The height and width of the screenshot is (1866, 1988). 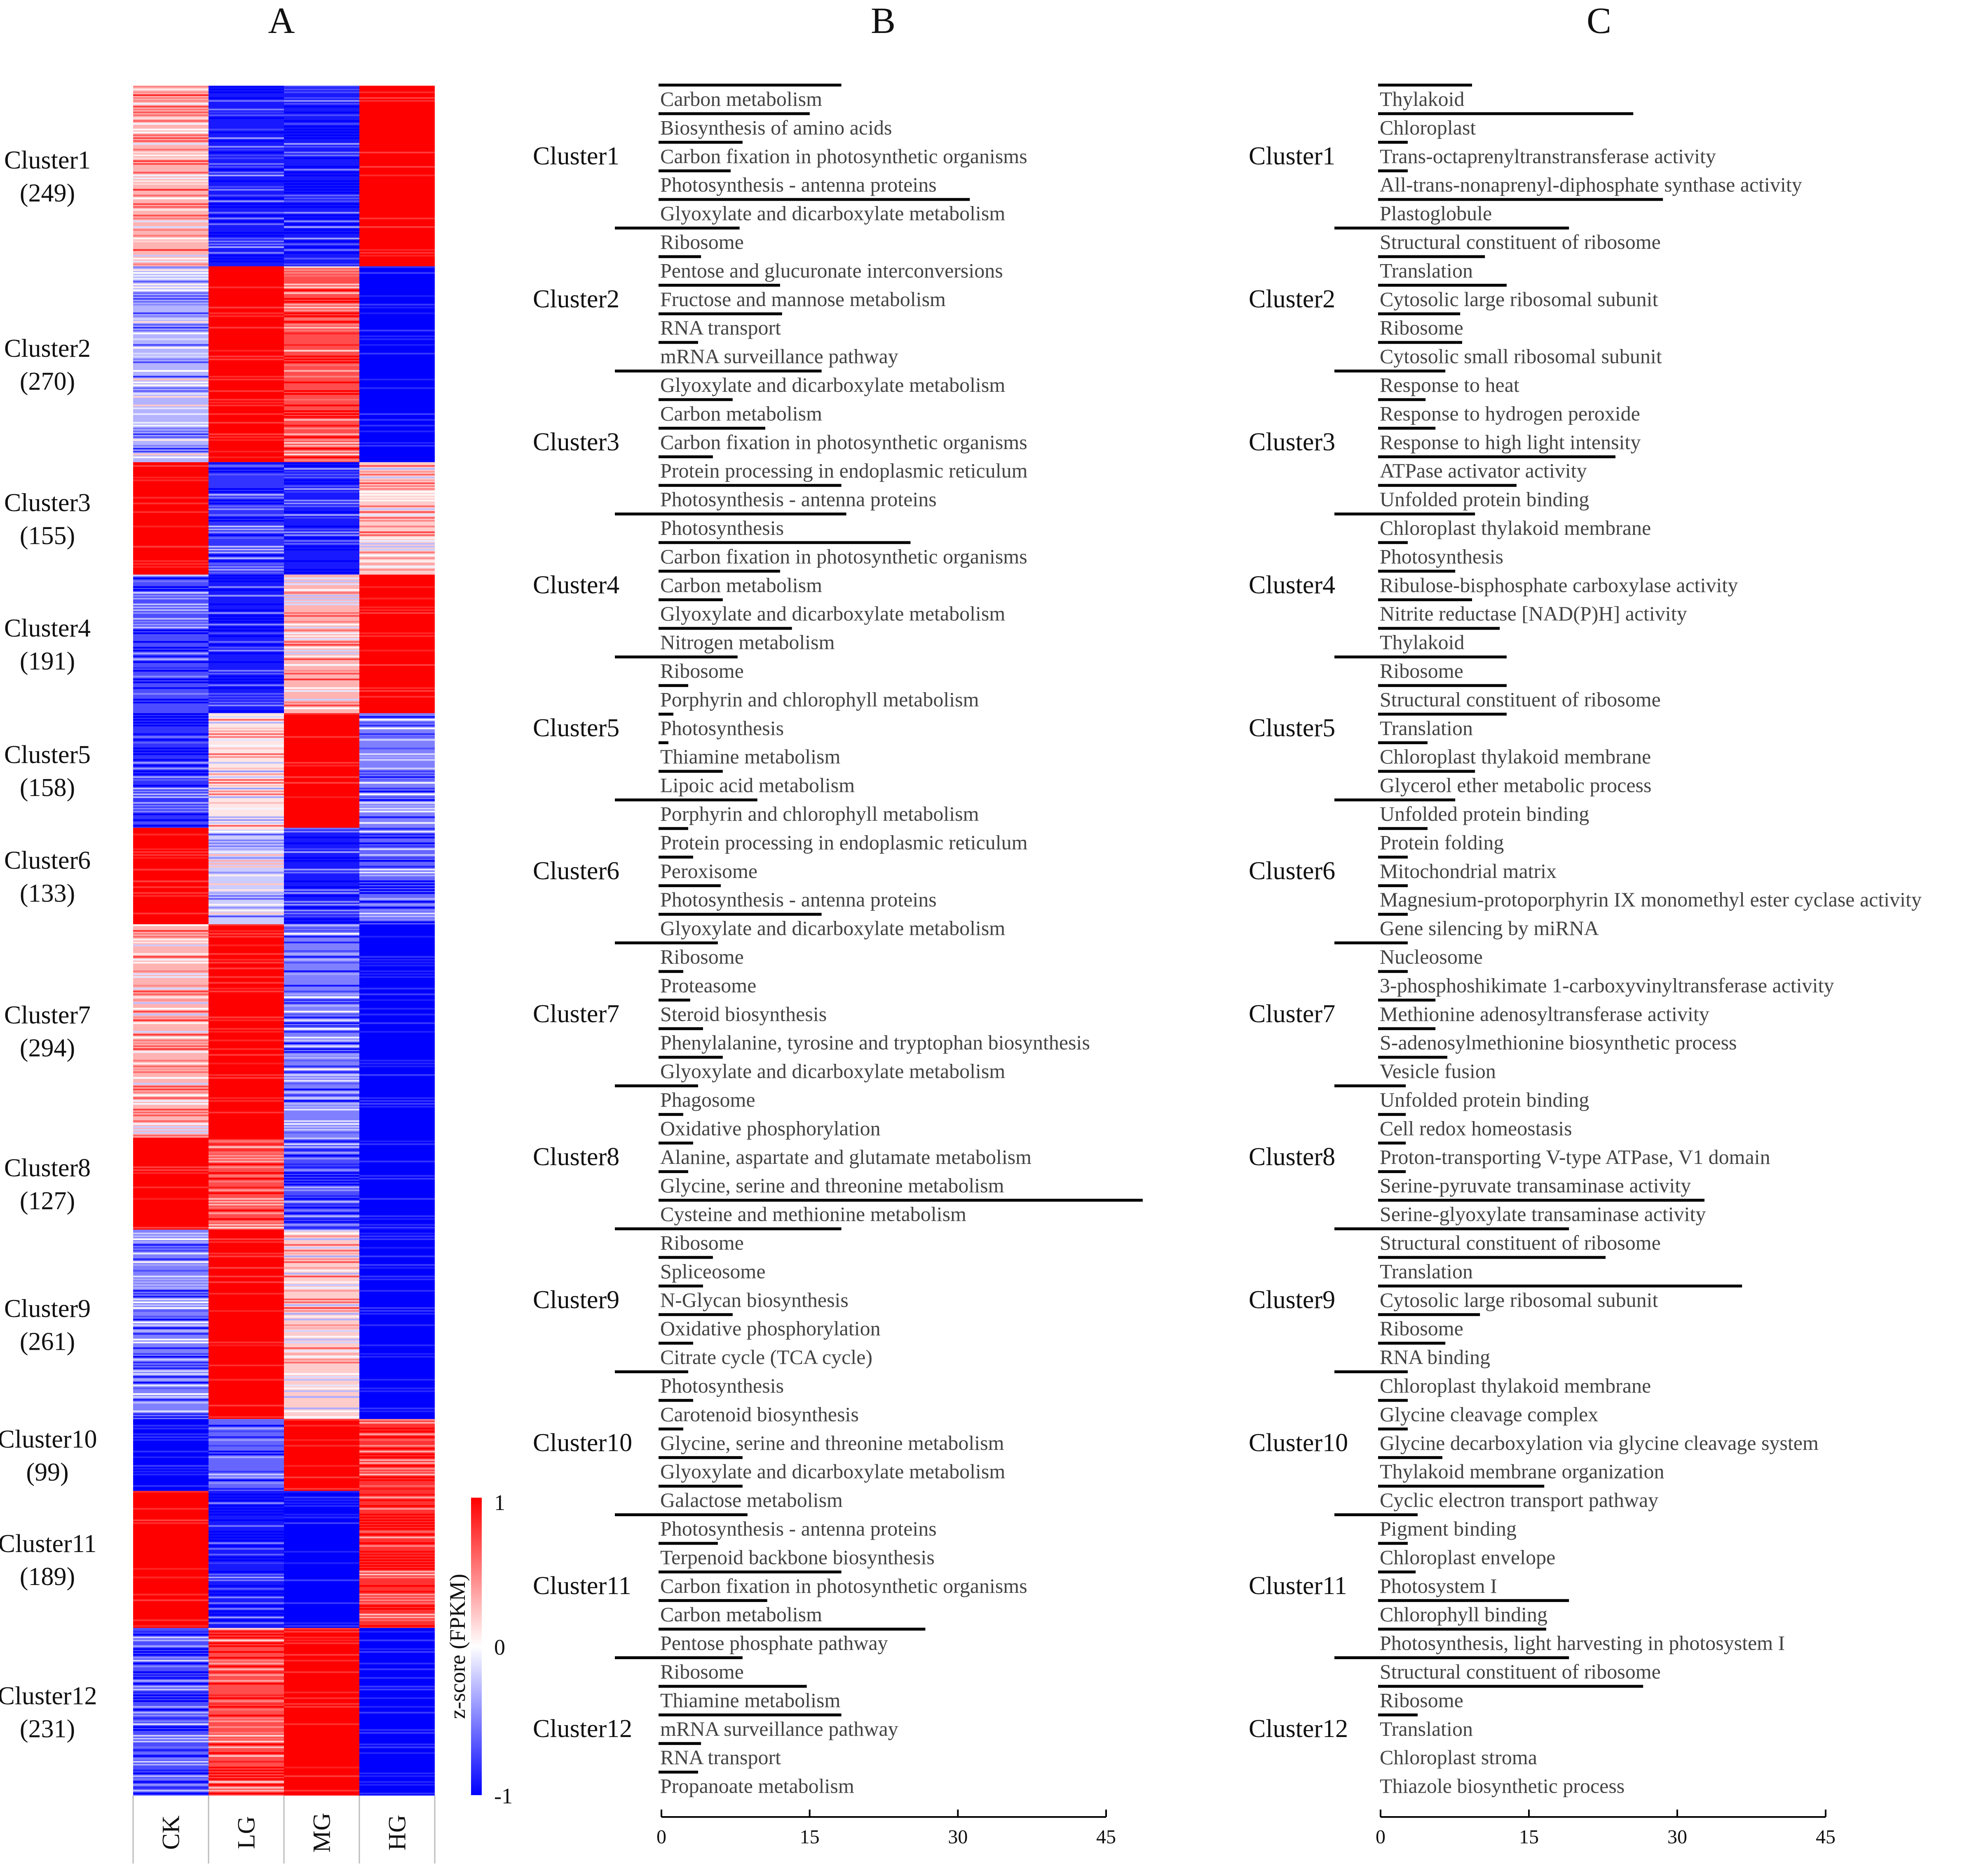 What do you see at coordinates (1519, 300) in the screenshot?
I see `term-label: Cytosolic large ribosomal subunit` at bounding box center [1519, 300].